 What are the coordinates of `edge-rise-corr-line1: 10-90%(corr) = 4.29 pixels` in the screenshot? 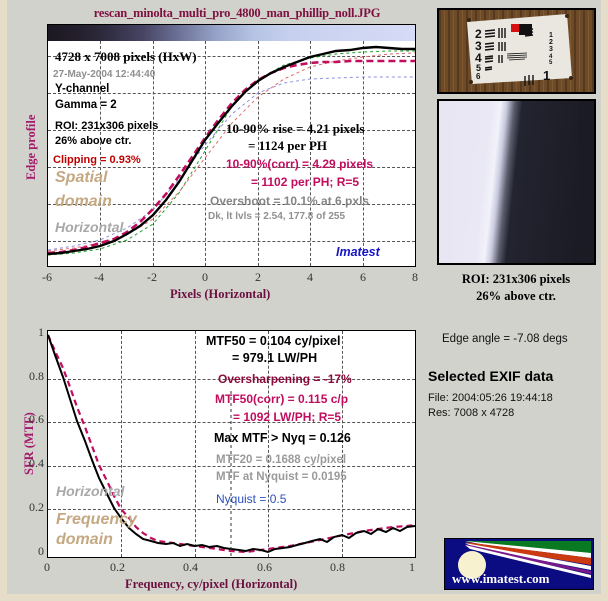 It's located at (300, 164).